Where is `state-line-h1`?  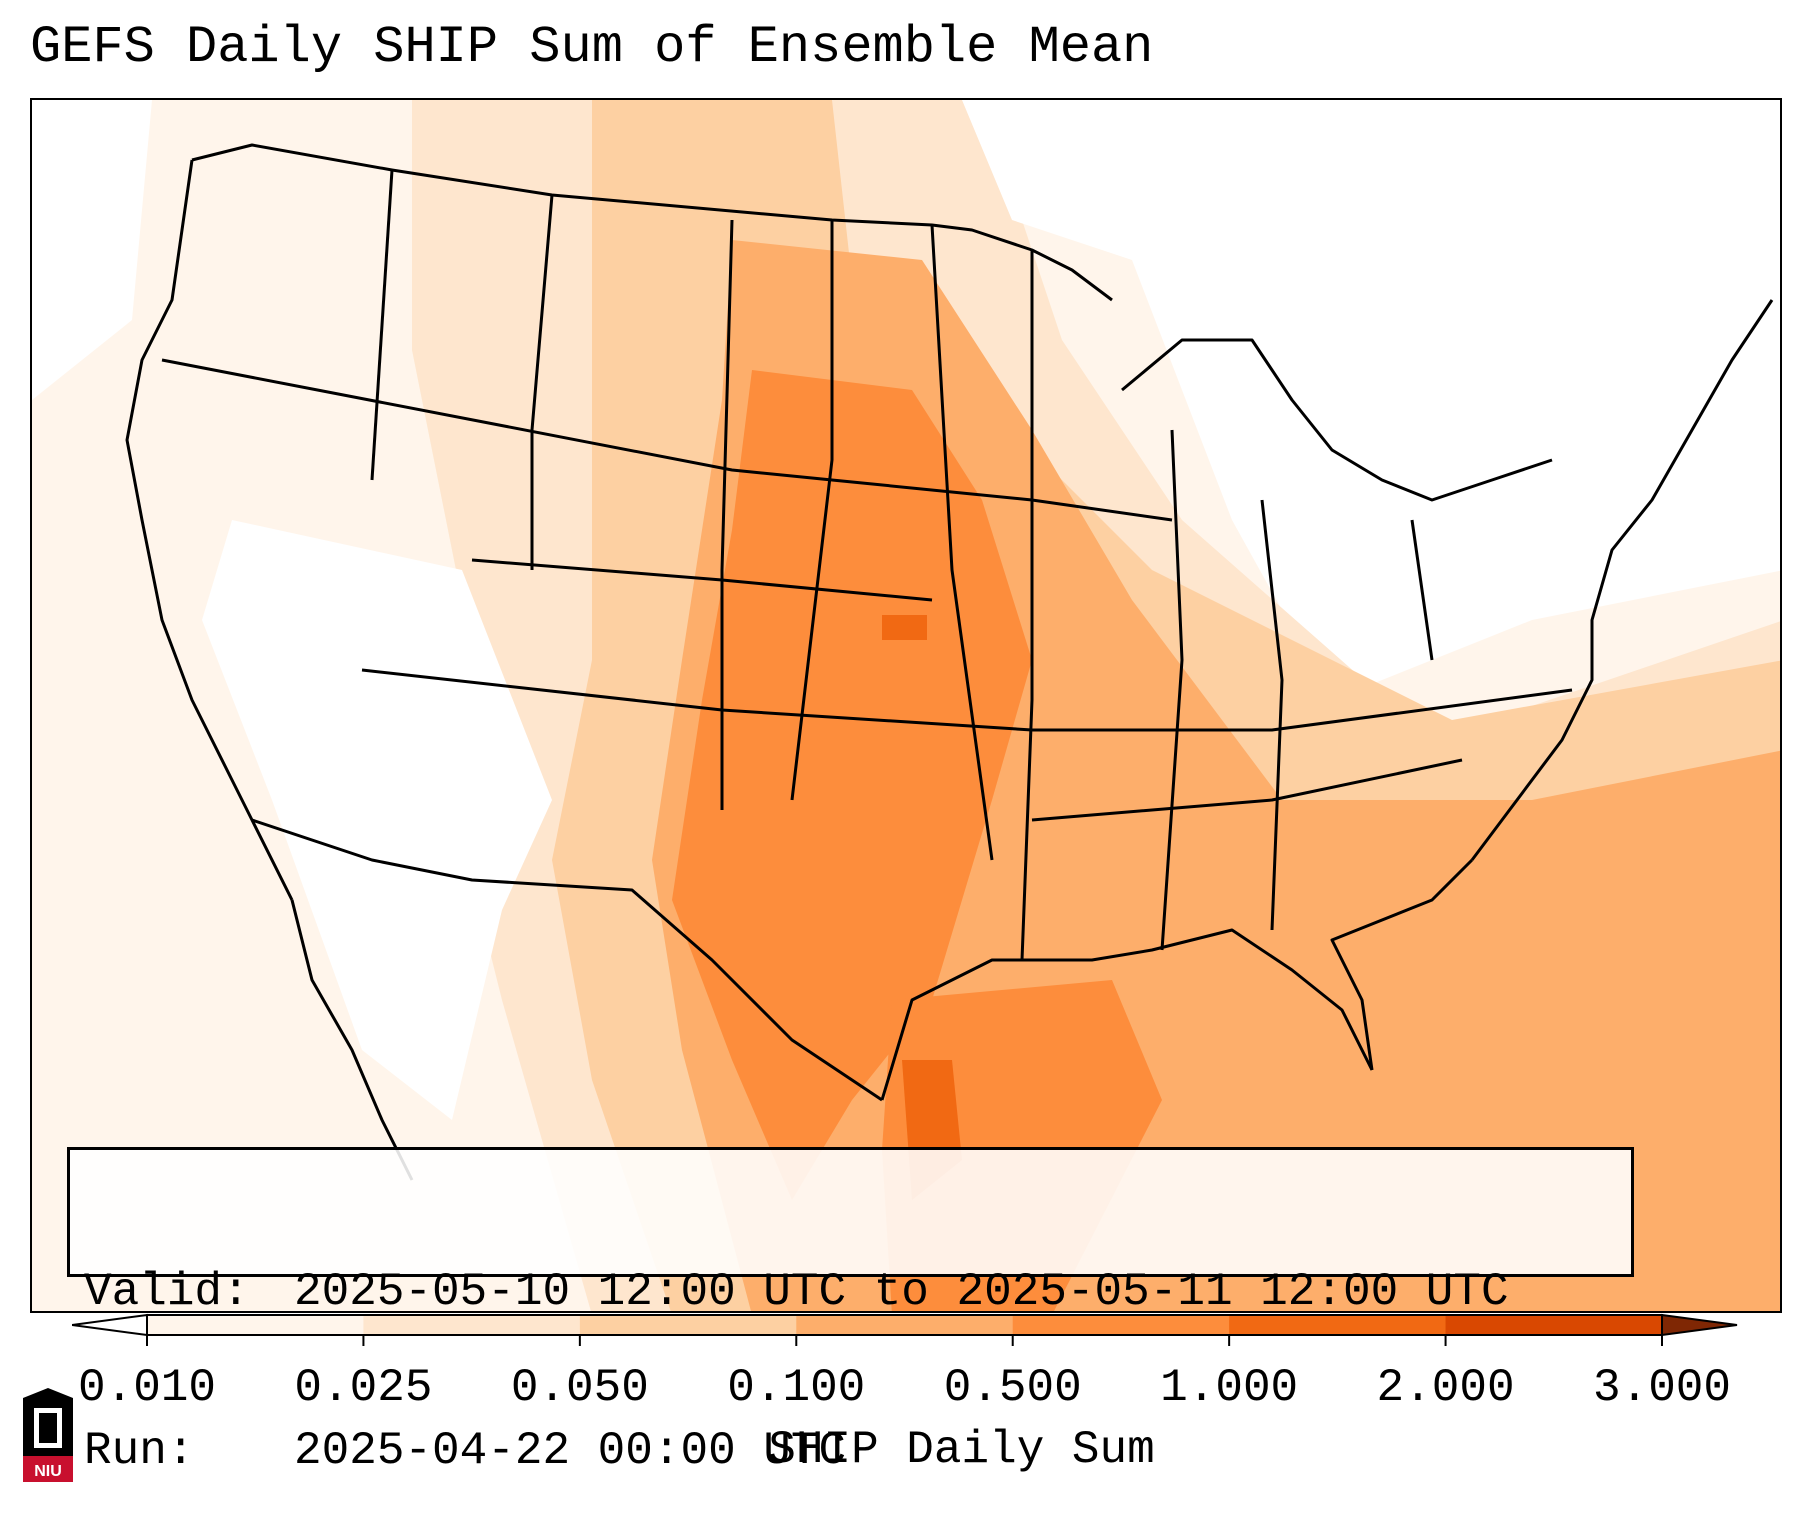
state-line-h1 is located at coordinates (667, 440).